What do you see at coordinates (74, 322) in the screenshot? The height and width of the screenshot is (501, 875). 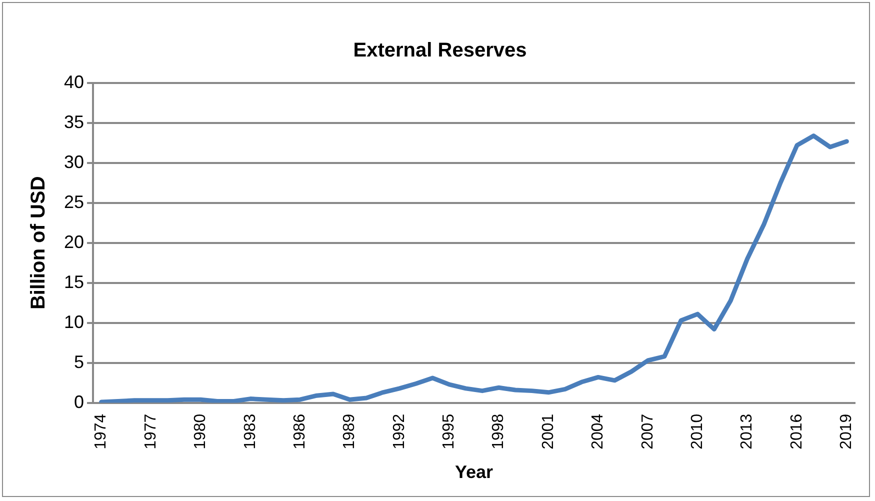 I see `y-tick-label: 10` at bounding box center [74, 322].